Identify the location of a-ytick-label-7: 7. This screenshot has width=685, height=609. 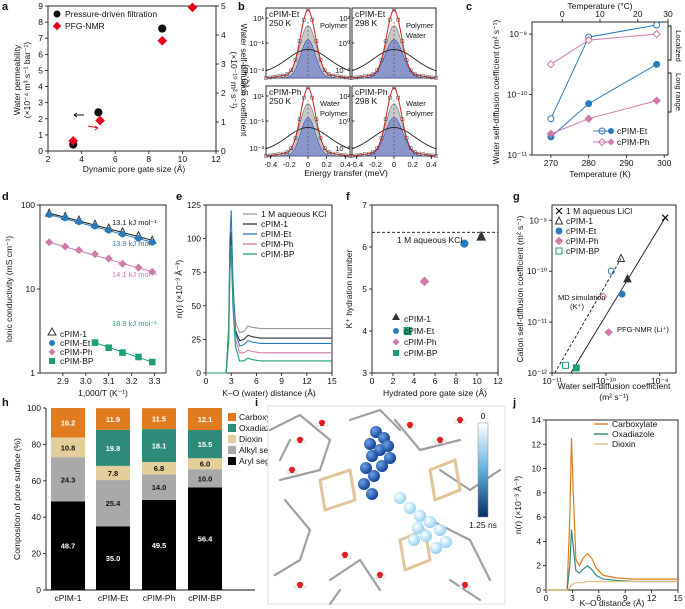
(40, 38).